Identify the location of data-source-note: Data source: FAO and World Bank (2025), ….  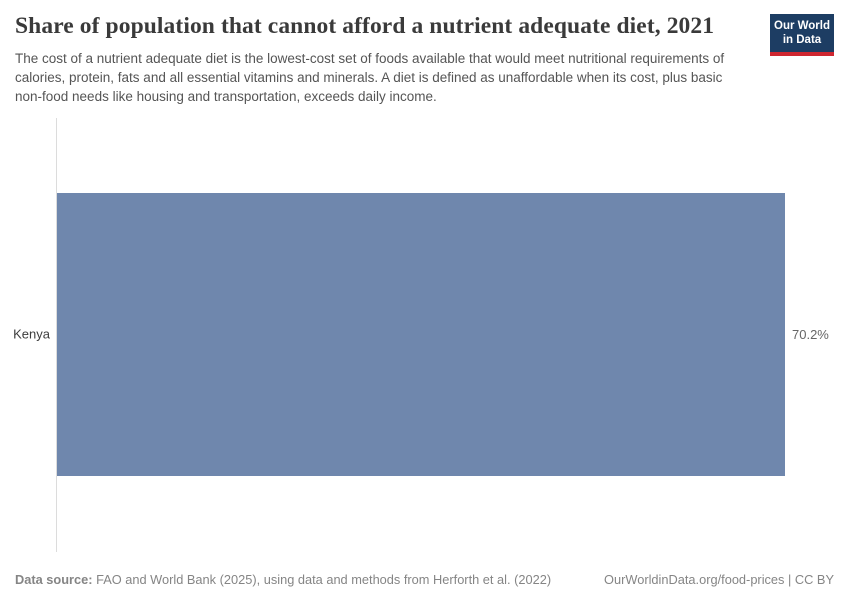
(283, 579).